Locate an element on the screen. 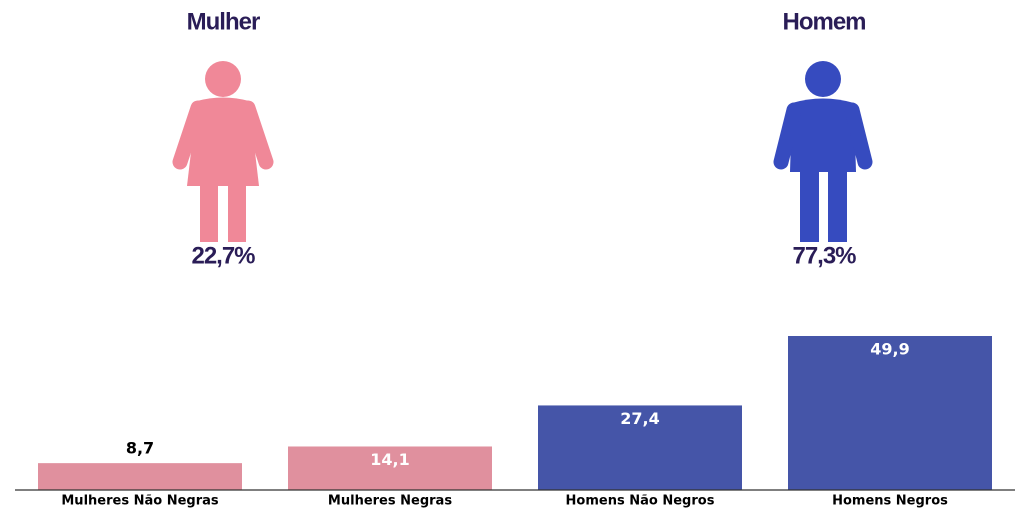 This screenshot has height=509, width=1015. group-percent: 22,7% is located at coordinates (223, 255).